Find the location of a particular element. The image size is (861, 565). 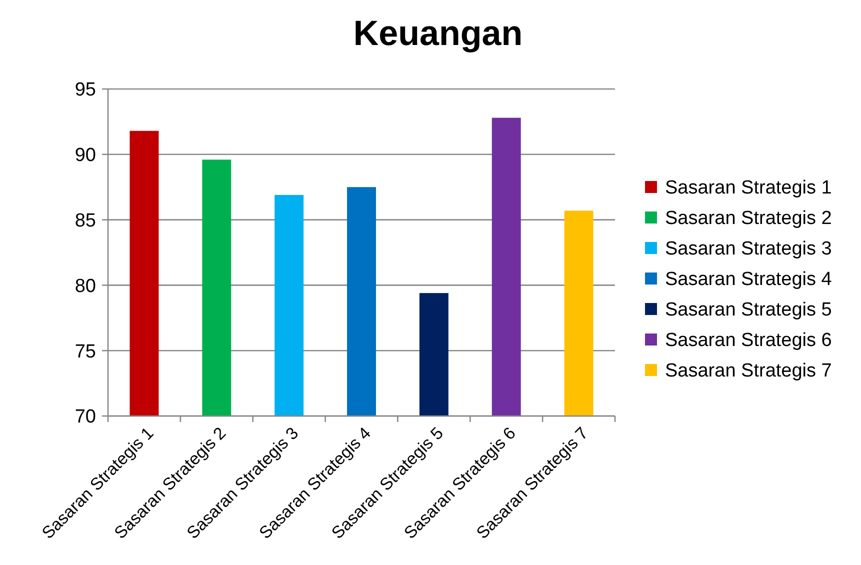

y-tick-label: 80 is located at coordinates (85, 286).